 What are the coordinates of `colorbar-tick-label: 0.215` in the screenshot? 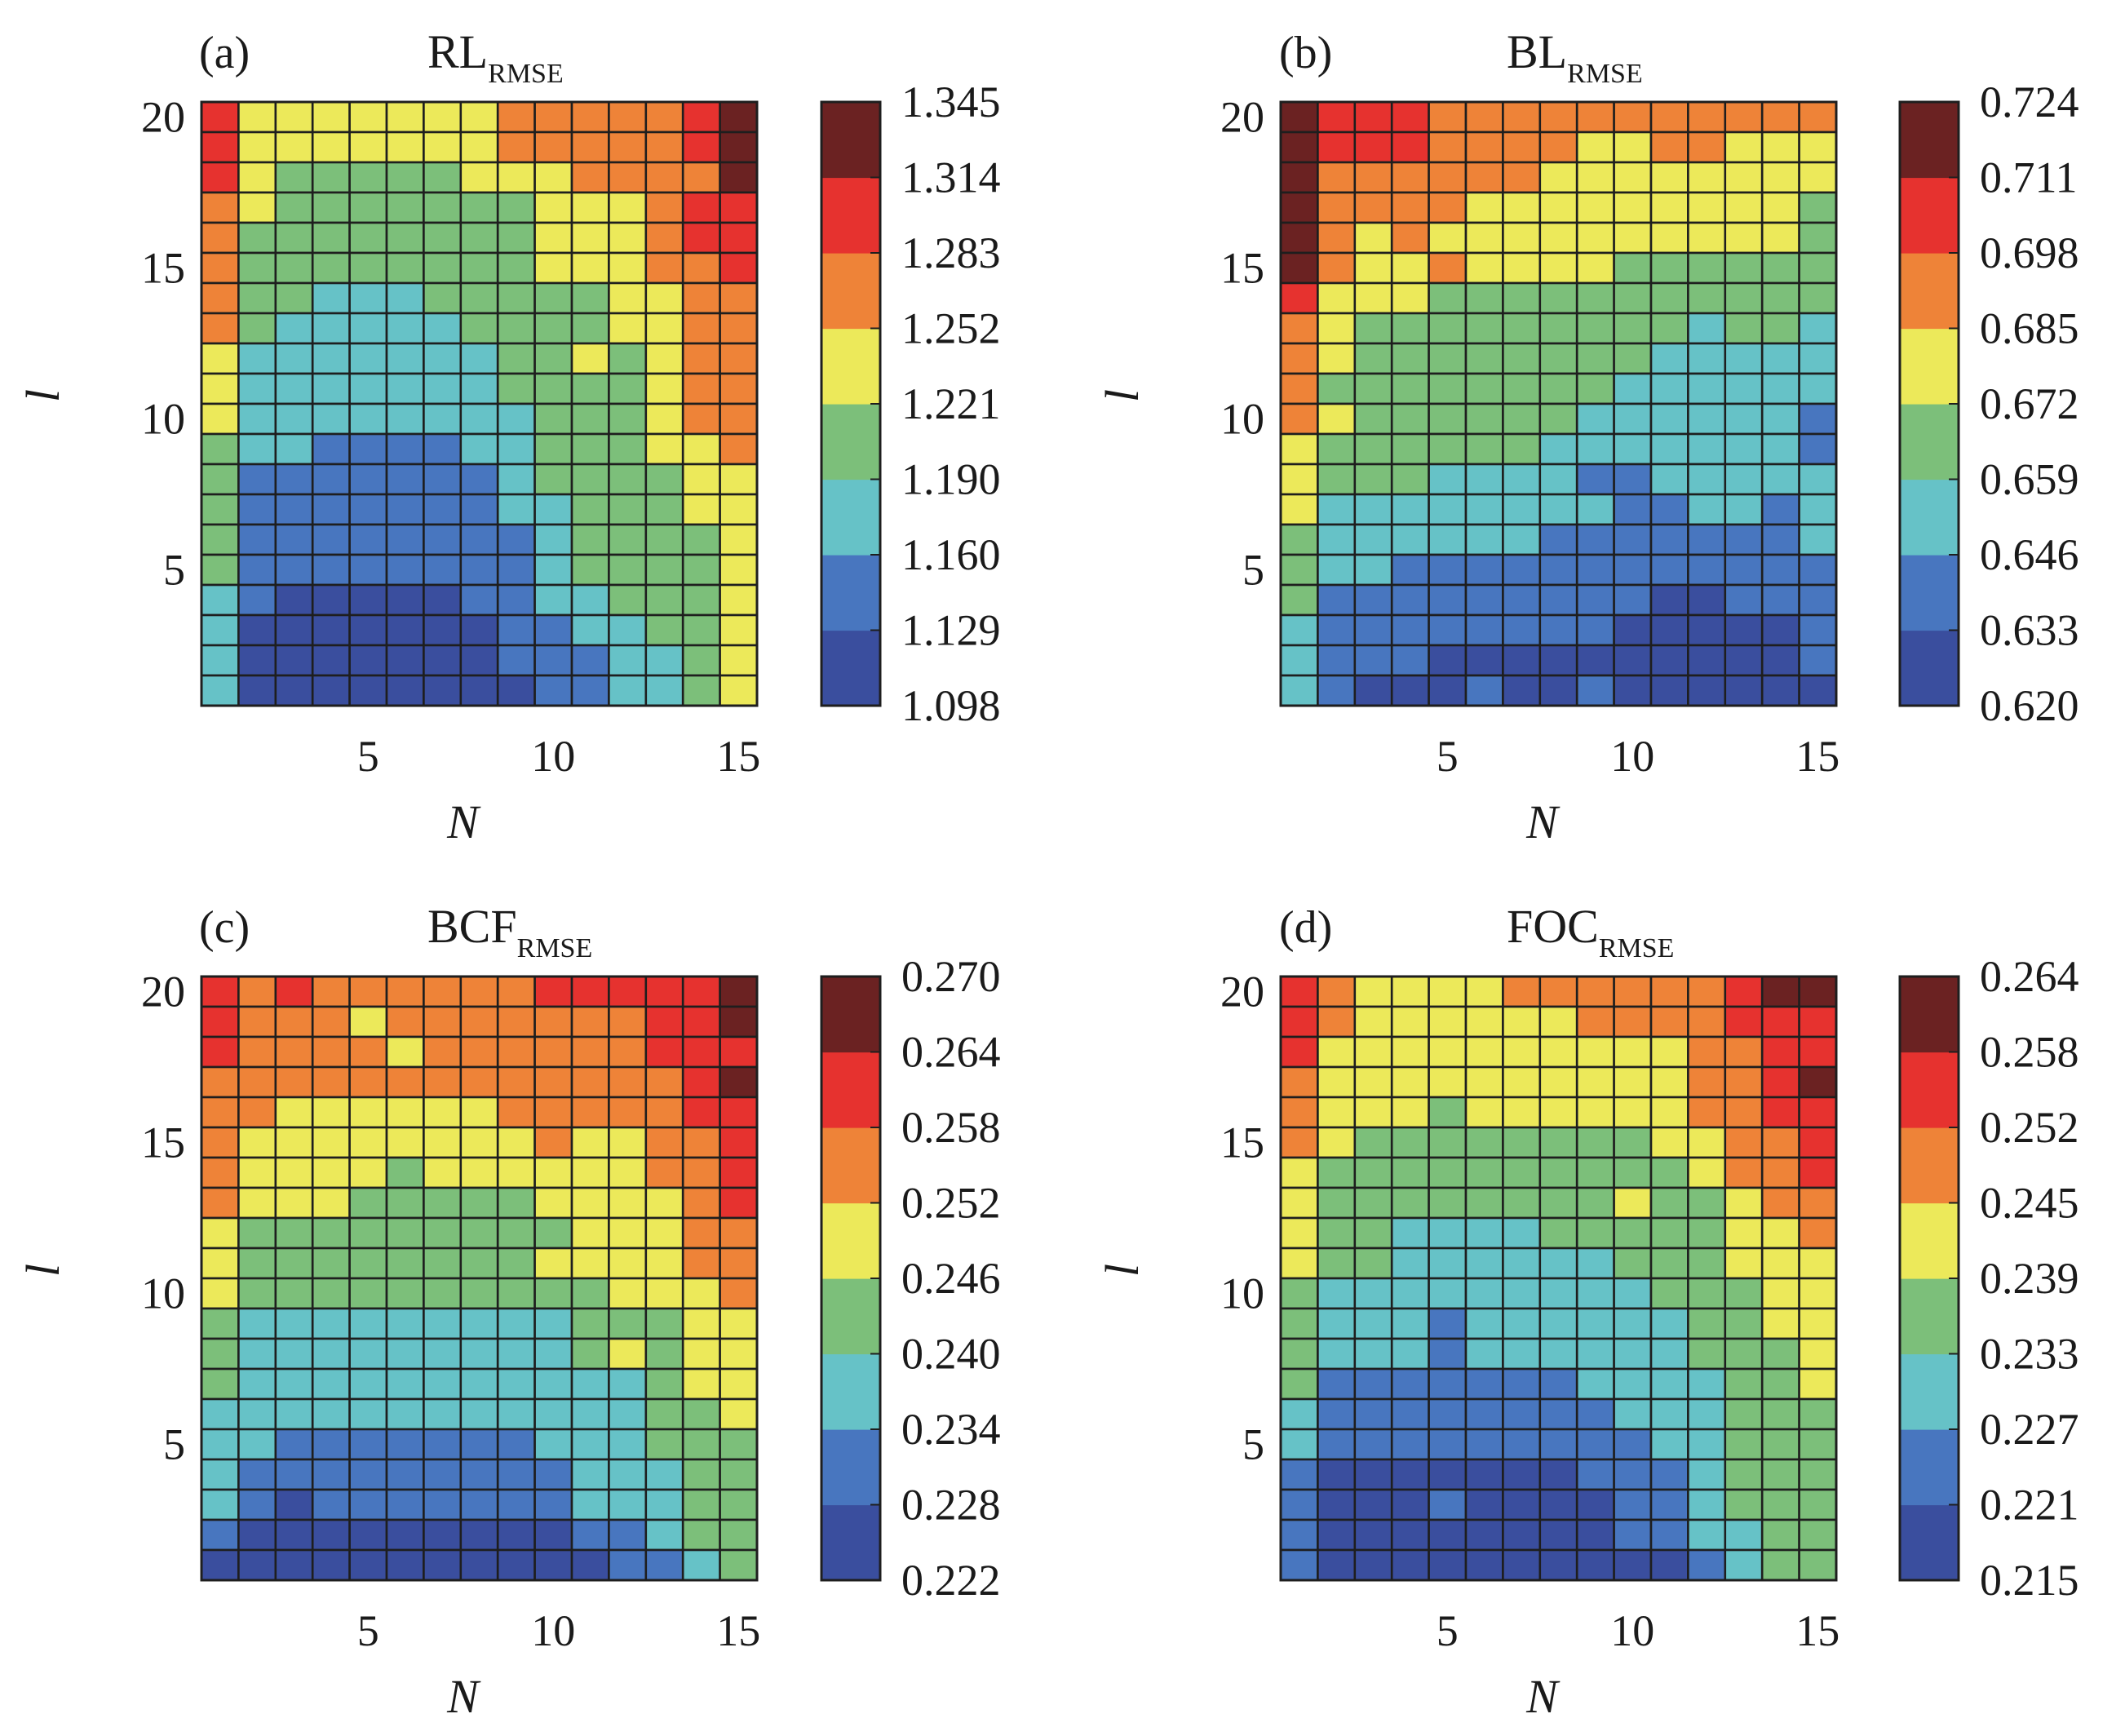 It's located at (2029, 1580).